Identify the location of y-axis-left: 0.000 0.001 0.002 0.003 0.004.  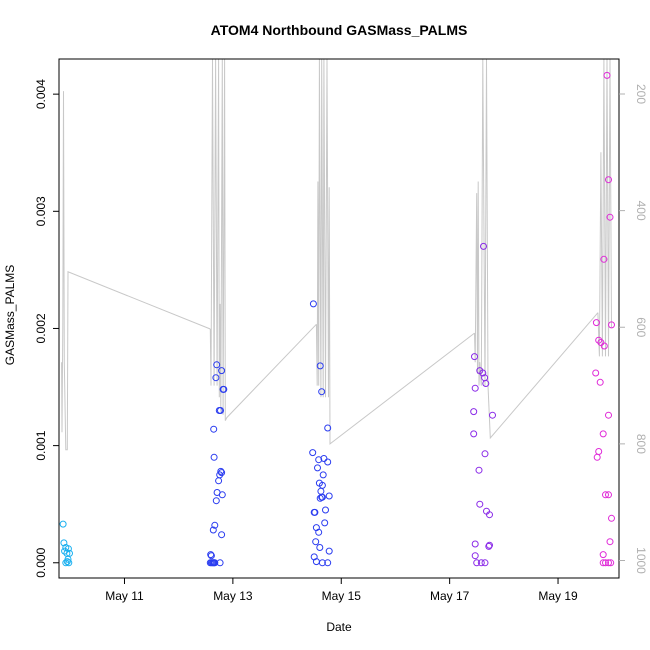
(46, 328).